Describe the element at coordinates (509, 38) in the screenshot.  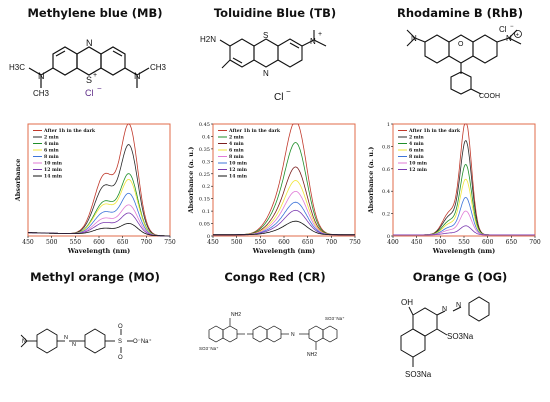
I see `rhb-n-right: N` at that location.